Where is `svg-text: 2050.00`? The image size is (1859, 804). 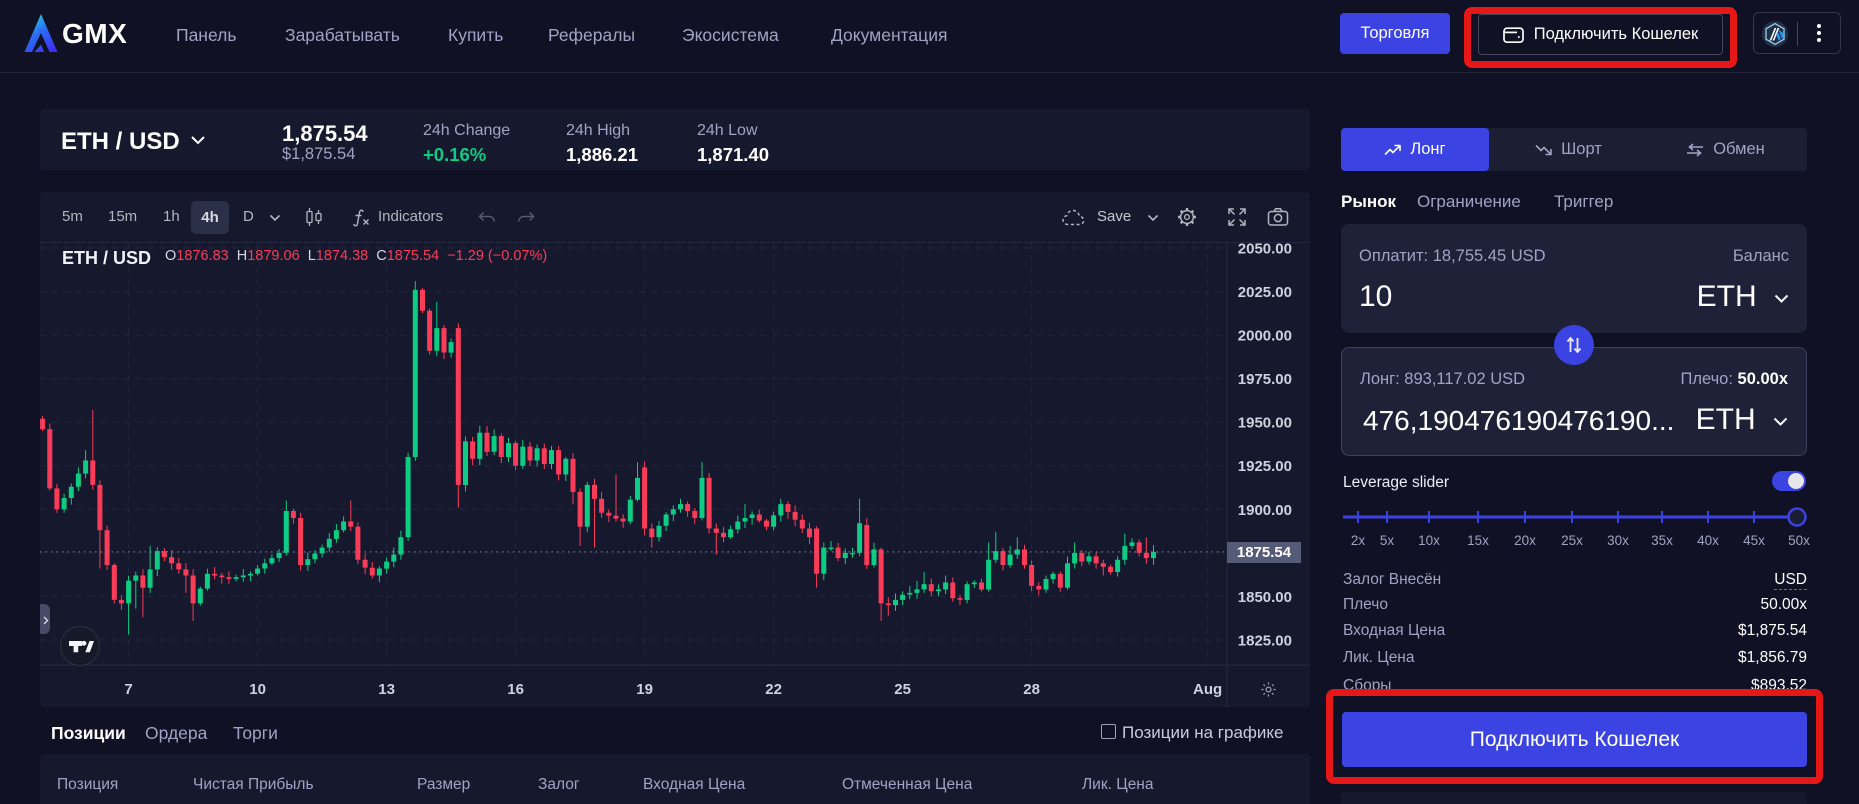
svg-text: 2050.00 is located at coordinates (1265, 249).